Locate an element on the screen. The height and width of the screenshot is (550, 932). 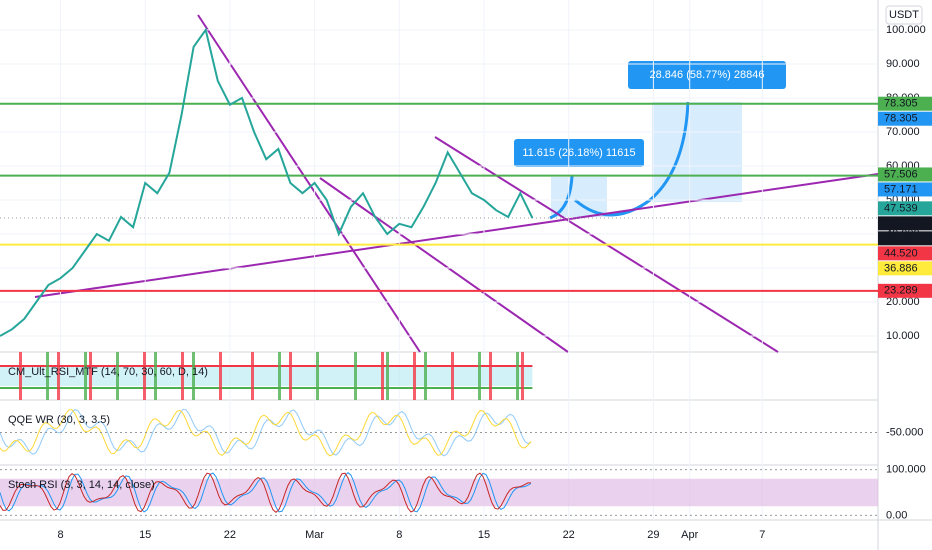
indicator-title: CM_Ult_RSI_MTF (14, 70, 30, 60, D, 14) is located at coordinates (108, 372).